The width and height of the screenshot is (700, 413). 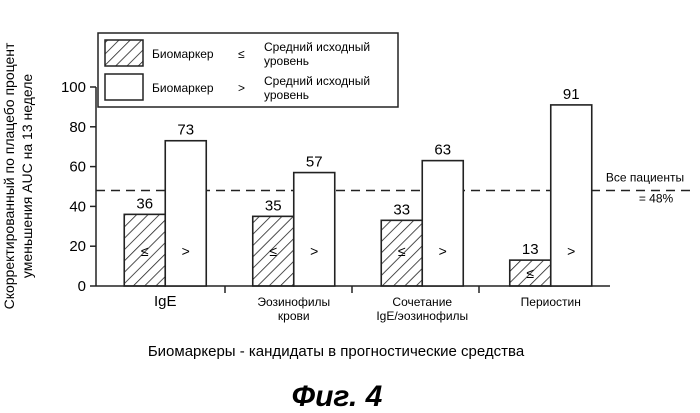 What do you see at coordinates (530, 249) in the screenshot?
I see `bar-value-label: 13` at bounding box center [530, 249].